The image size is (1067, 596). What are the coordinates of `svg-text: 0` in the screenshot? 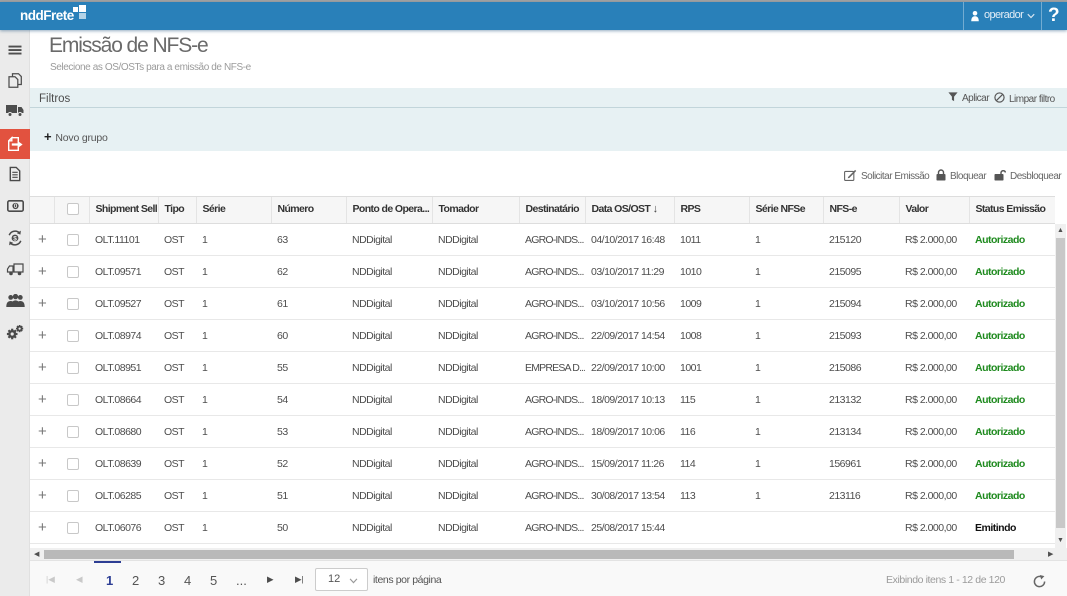 It's located at (15, 207).